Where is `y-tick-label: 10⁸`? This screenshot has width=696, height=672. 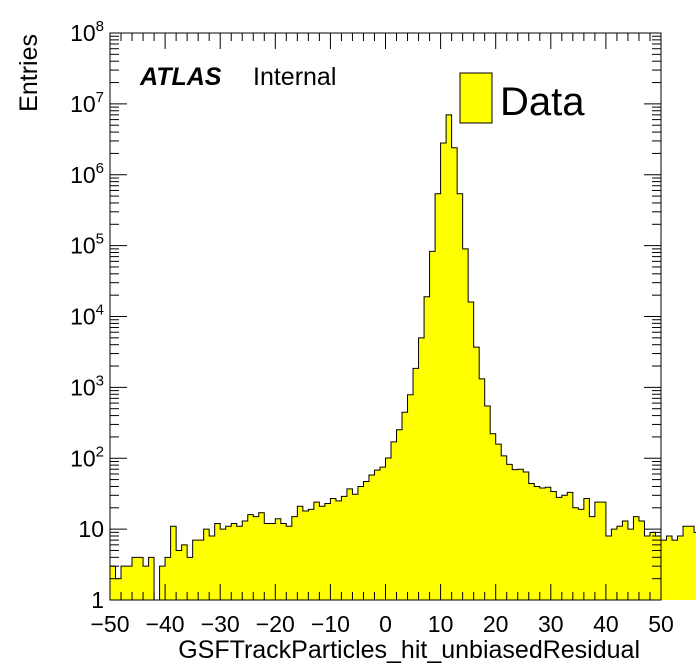
y-tick-label: 10⁸ is located at coordinates (87, 32).